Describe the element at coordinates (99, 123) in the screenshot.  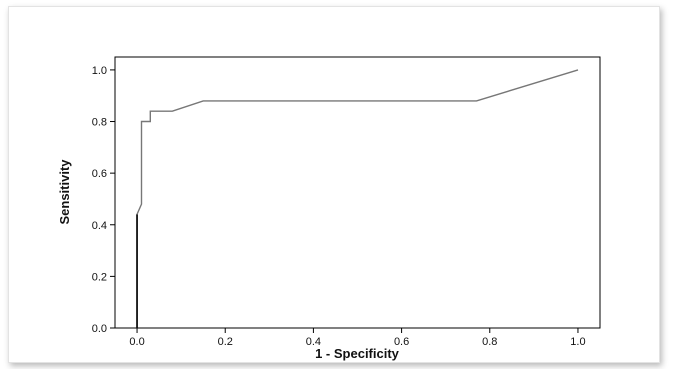
I see `y-tick-label: 0.8` at that location.